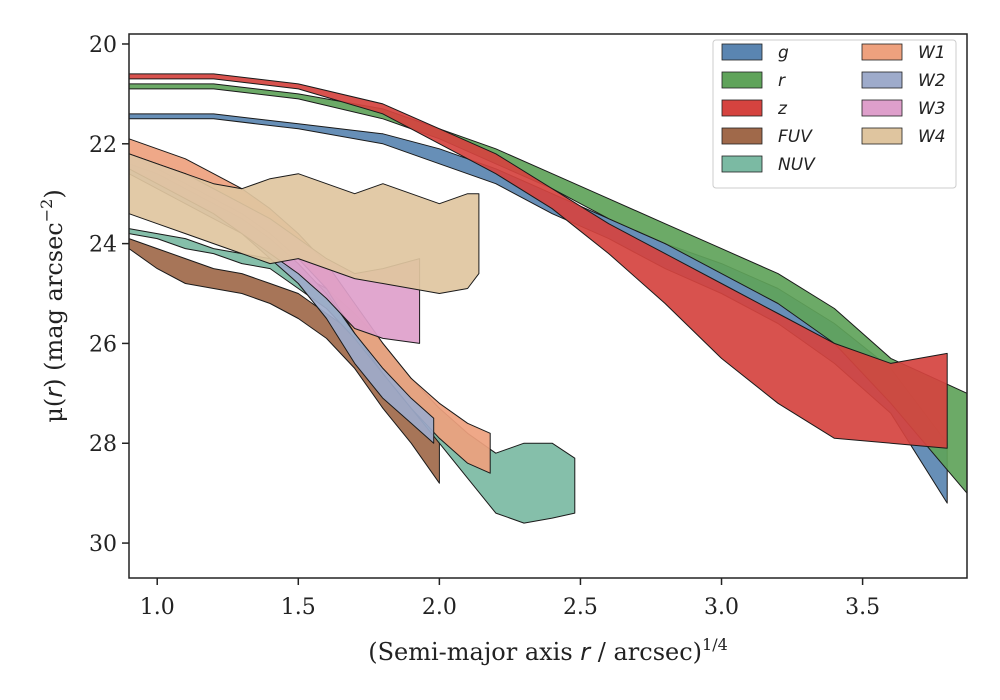 This screenshot has width=1000, height=700. What do you see at coordinates (103, 145) in the screenshot?
I see `y-tick-label: 22` at bounding box center [103, 145].